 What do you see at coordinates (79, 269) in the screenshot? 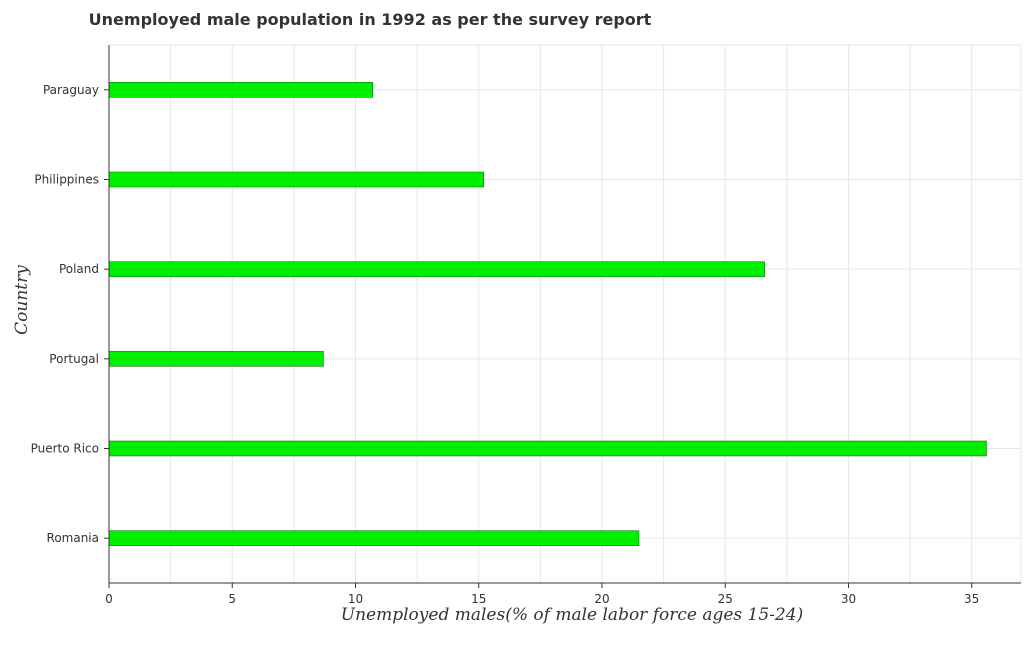
I see `y-tick-label: Poland` at bounding box center [79, 269].